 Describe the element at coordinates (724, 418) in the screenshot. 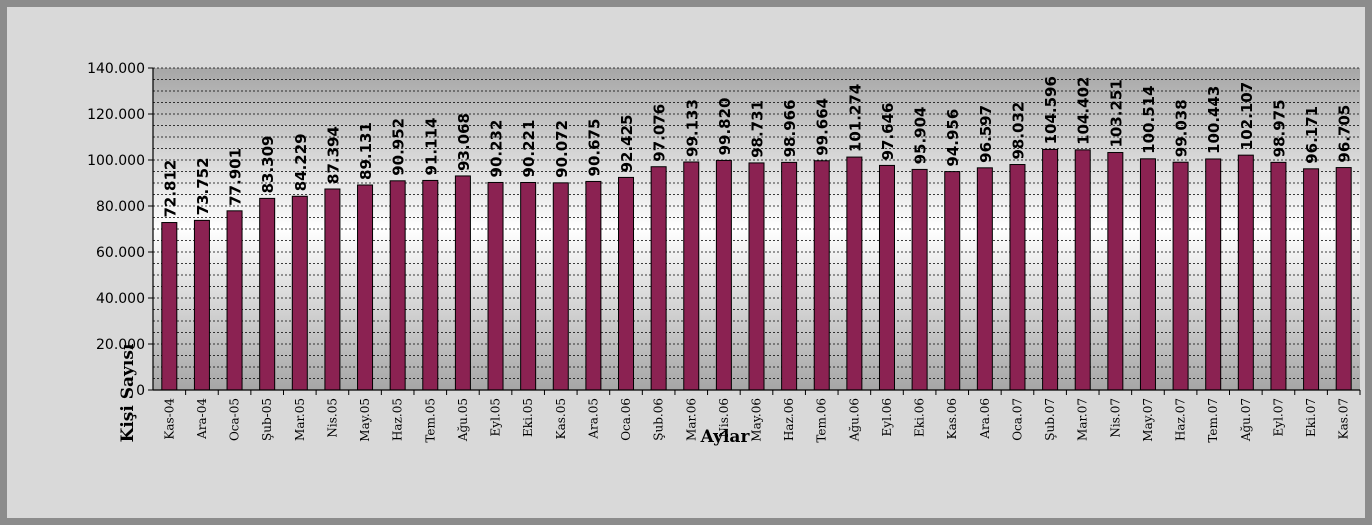

I see `x-tick-label: Nis.06` at that location.